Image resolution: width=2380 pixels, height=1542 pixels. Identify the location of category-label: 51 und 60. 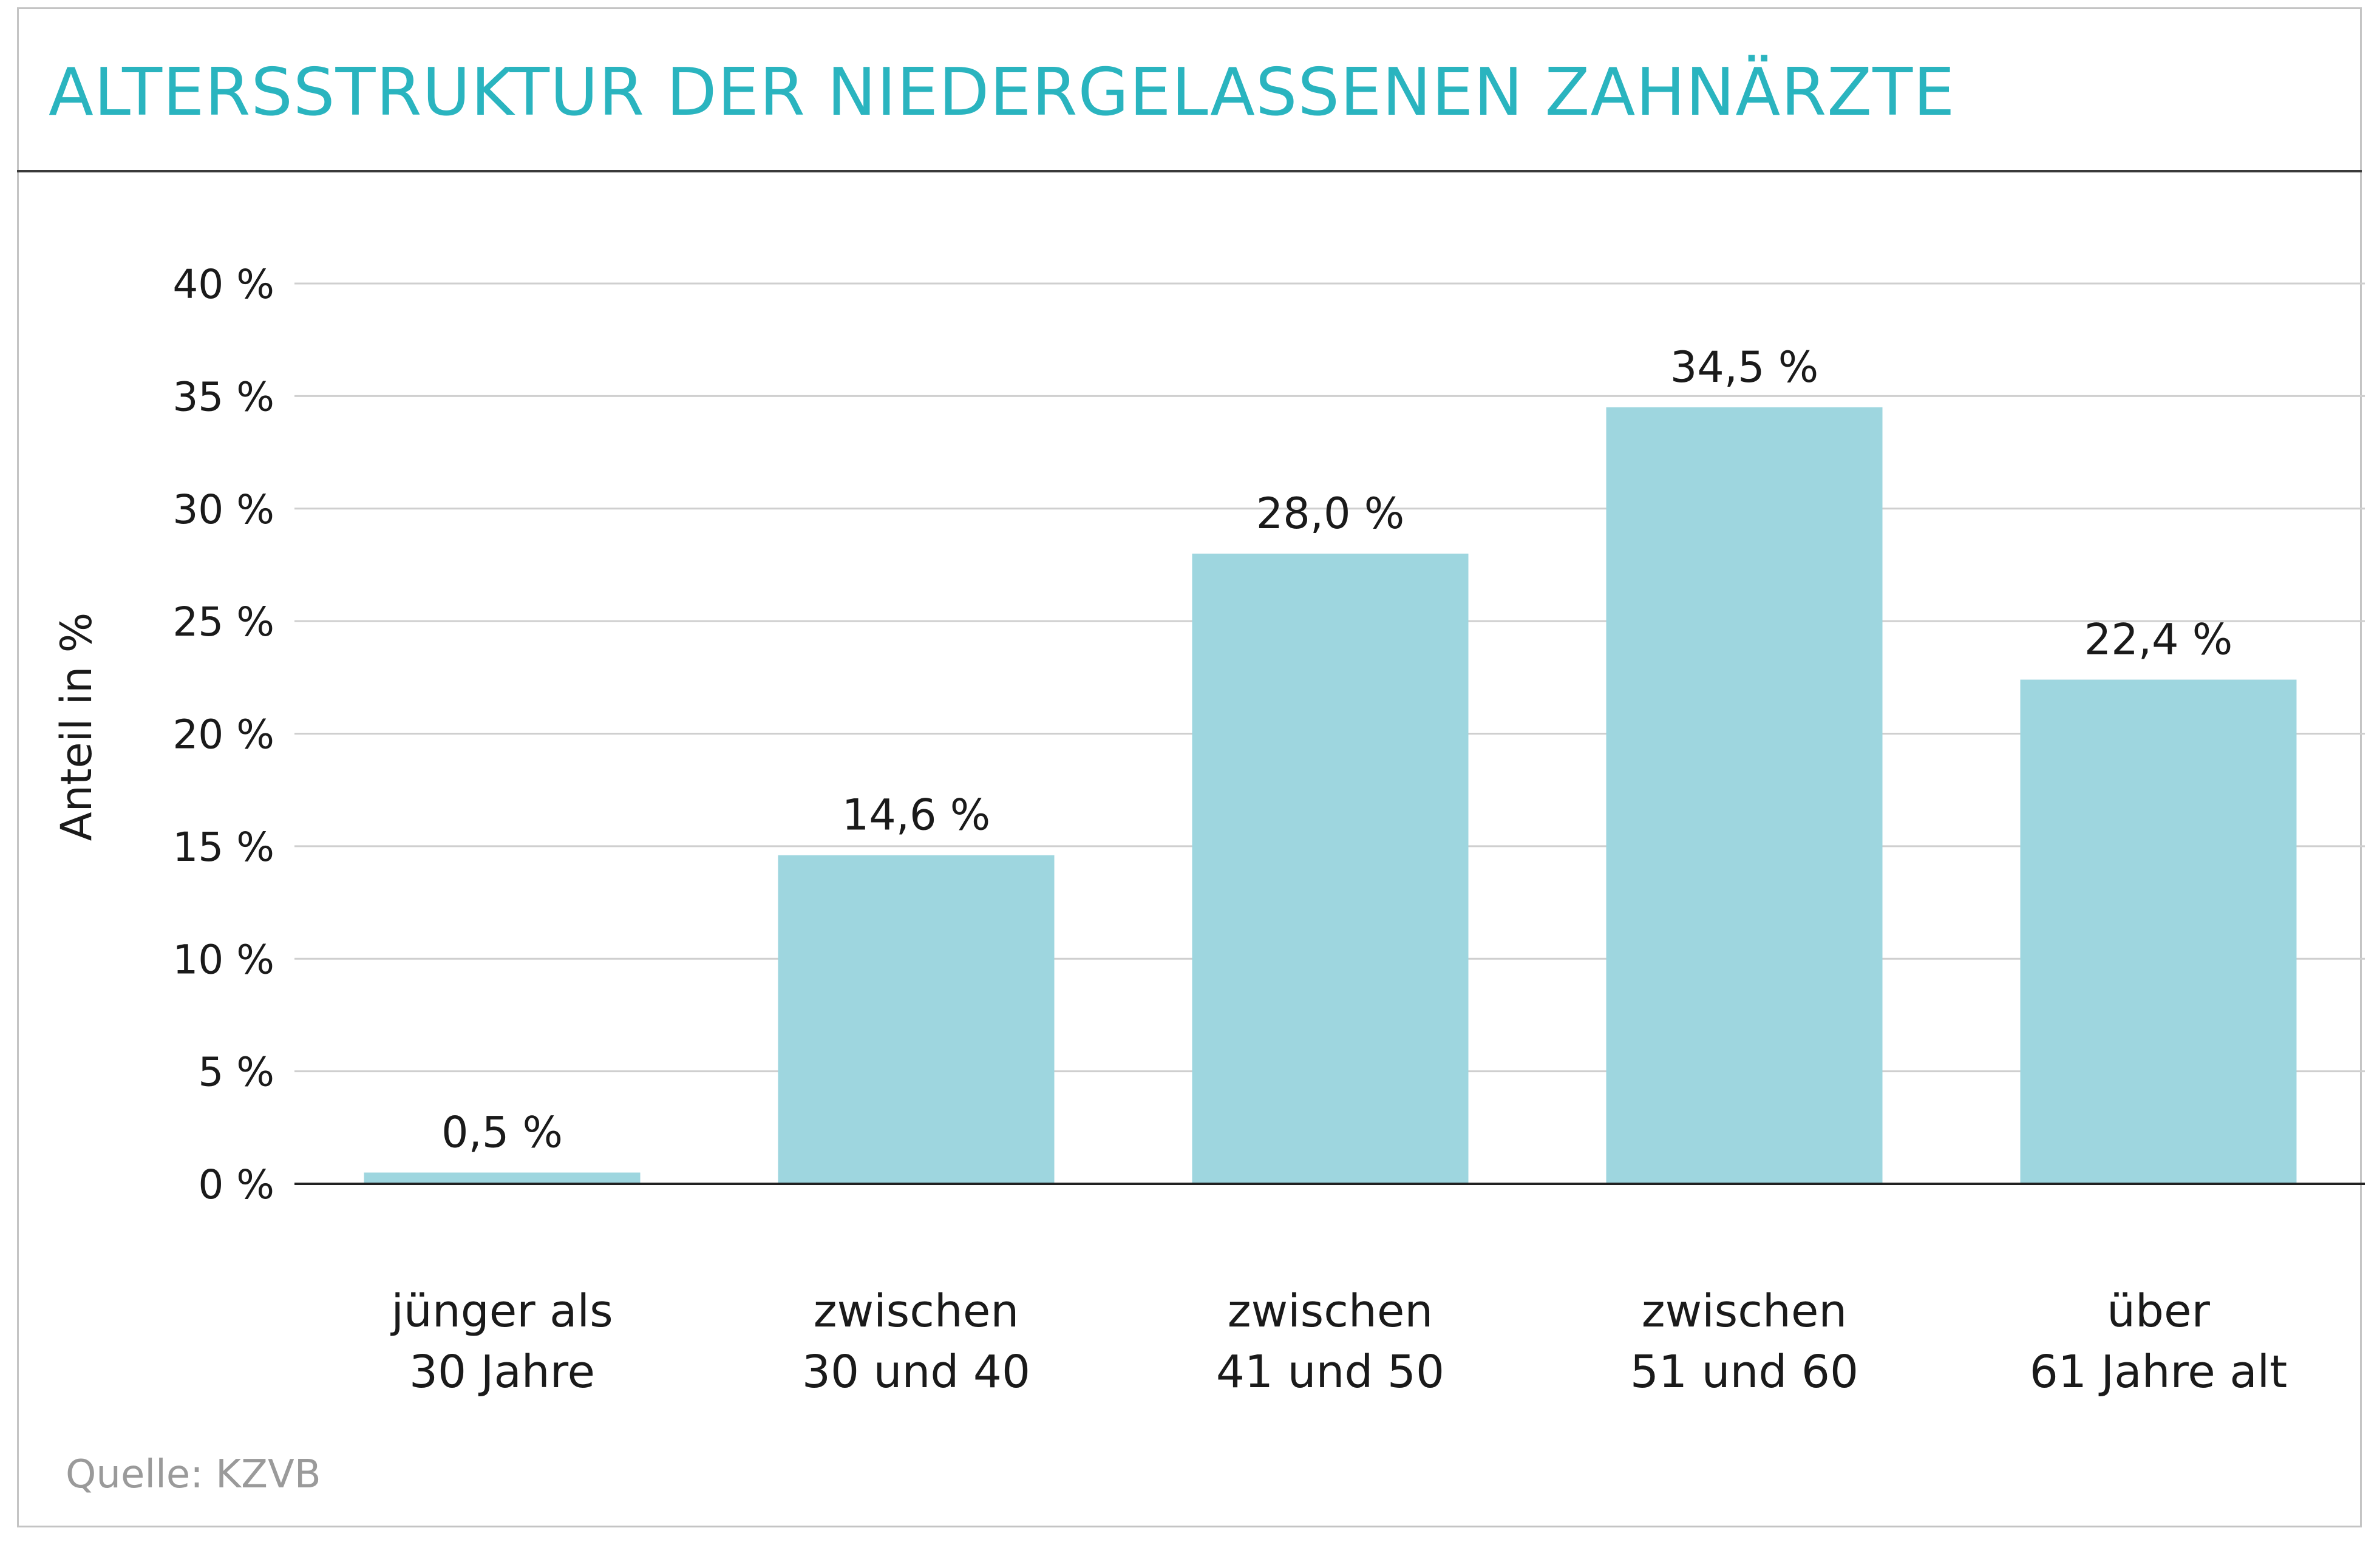
(1744, 1372).